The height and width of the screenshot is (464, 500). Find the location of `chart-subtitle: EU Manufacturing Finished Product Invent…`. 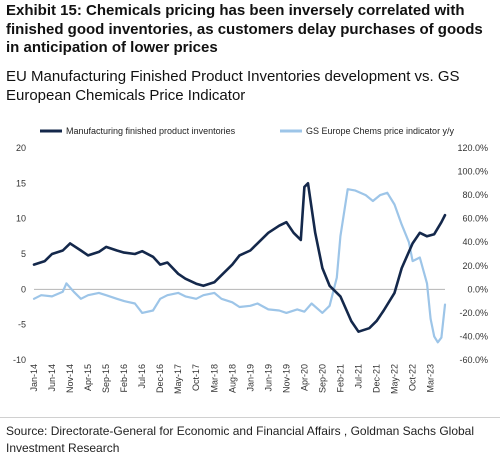

chart-subtitle: EU Manufacturing Finished Product Invent… is located at coordinates (233, 86).